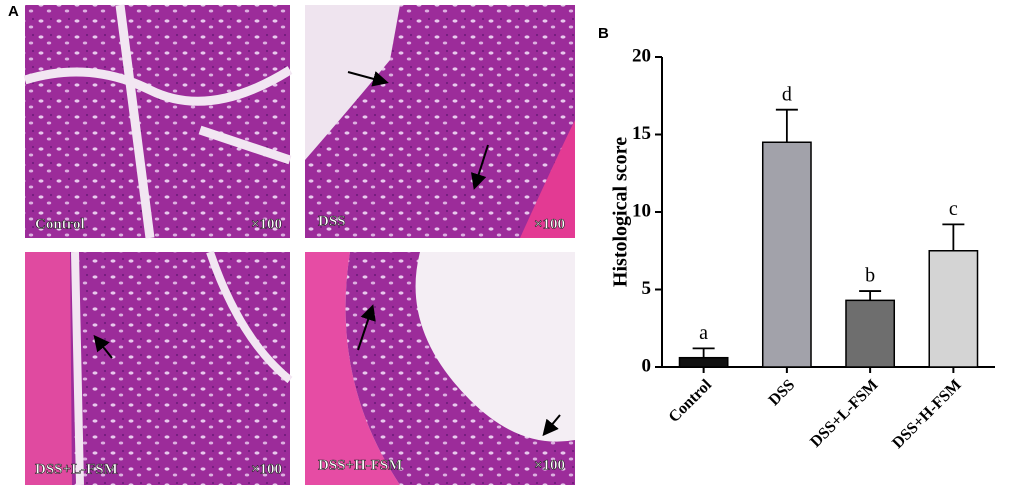 This screenshot has width=1013, height=491. I want to click on significance-letter: d, so click(787, 94).